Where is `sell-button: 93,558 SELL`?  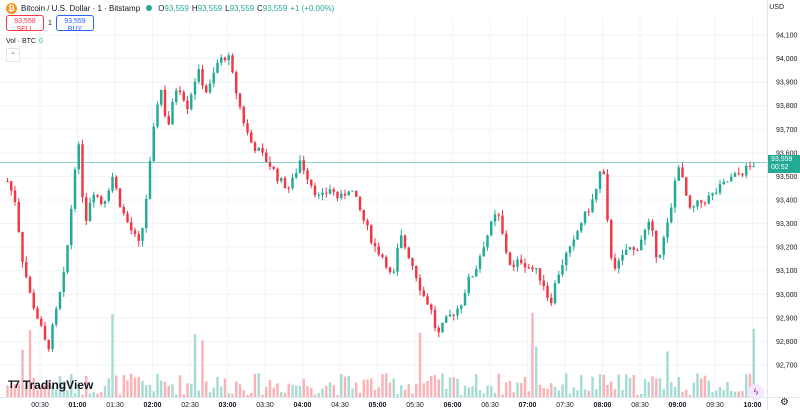 sell-button: 93,558 SELL is located at coordinates (25, 24).